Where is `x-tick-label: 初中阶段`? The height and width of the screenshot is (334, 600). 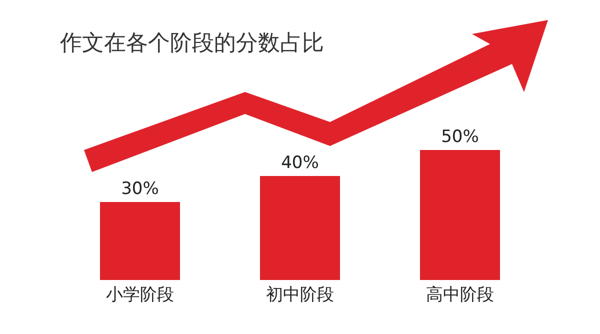
x-tick-label: 初中阶段 is located at coordinates (300, 295).